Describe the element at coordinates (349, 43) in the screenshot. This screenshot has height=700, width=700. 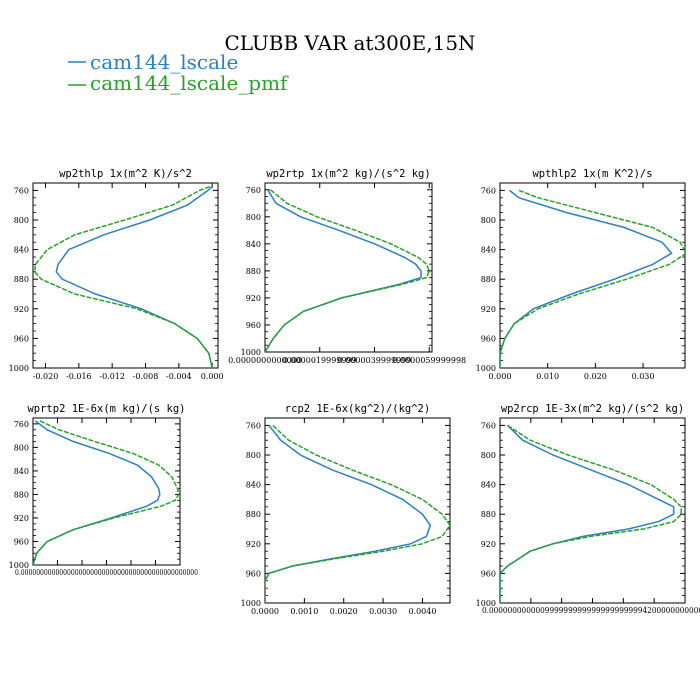
I see `figure-title: CLUBB VAR at300E,15N` at that location.